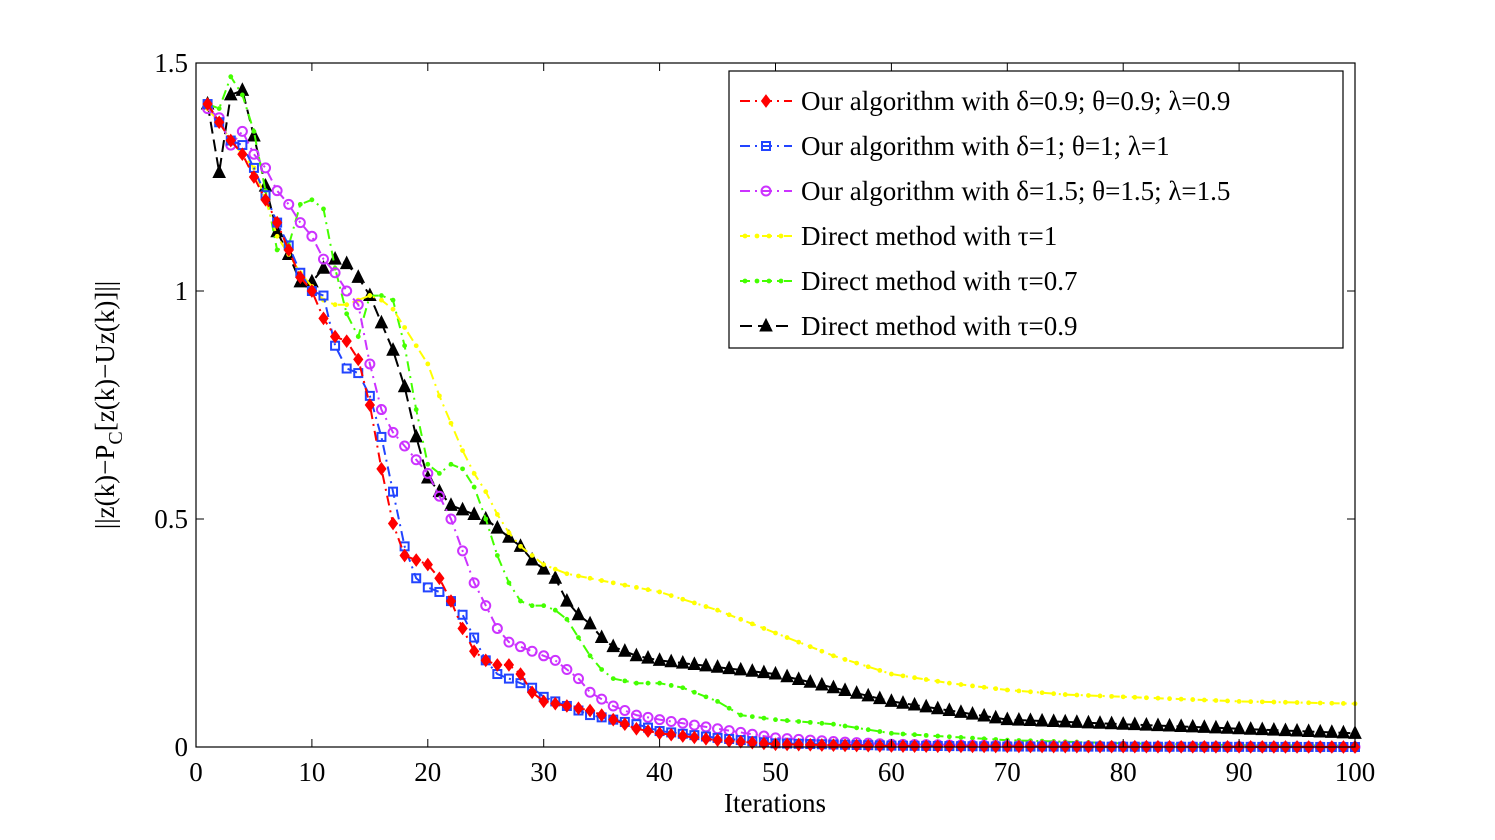  What do you see at coordinates (939, 281) in the screenshot?
I see `legend-label: Direct method with τ=0.7` at bounding box center [939, 281].